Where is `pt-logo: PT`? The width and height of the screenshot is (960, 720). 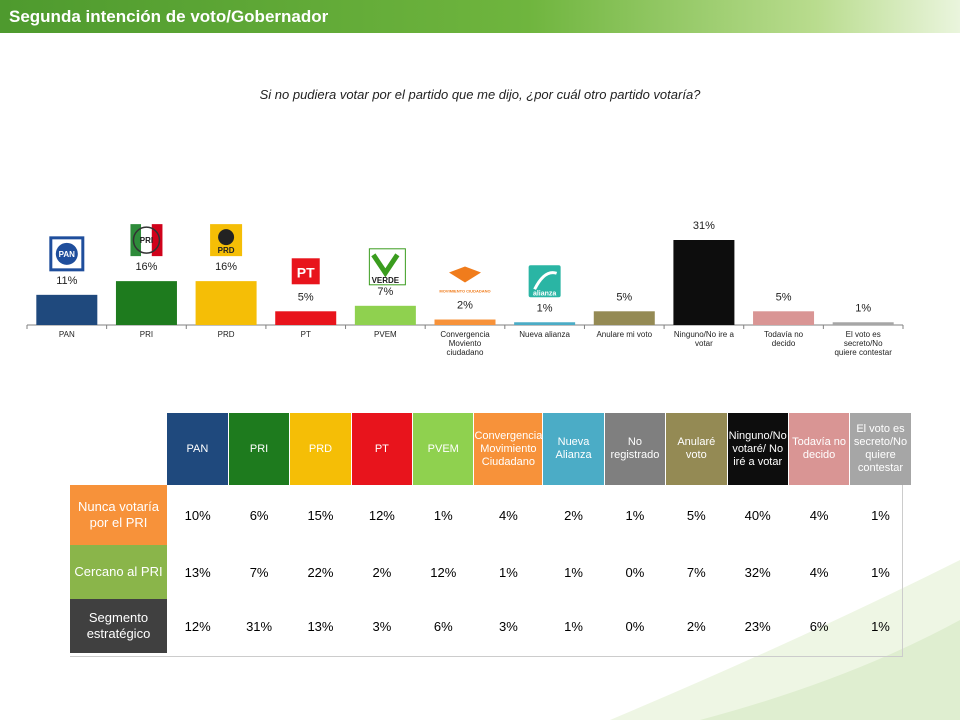 pt-logo: PT is located at coordinates (305, 271).